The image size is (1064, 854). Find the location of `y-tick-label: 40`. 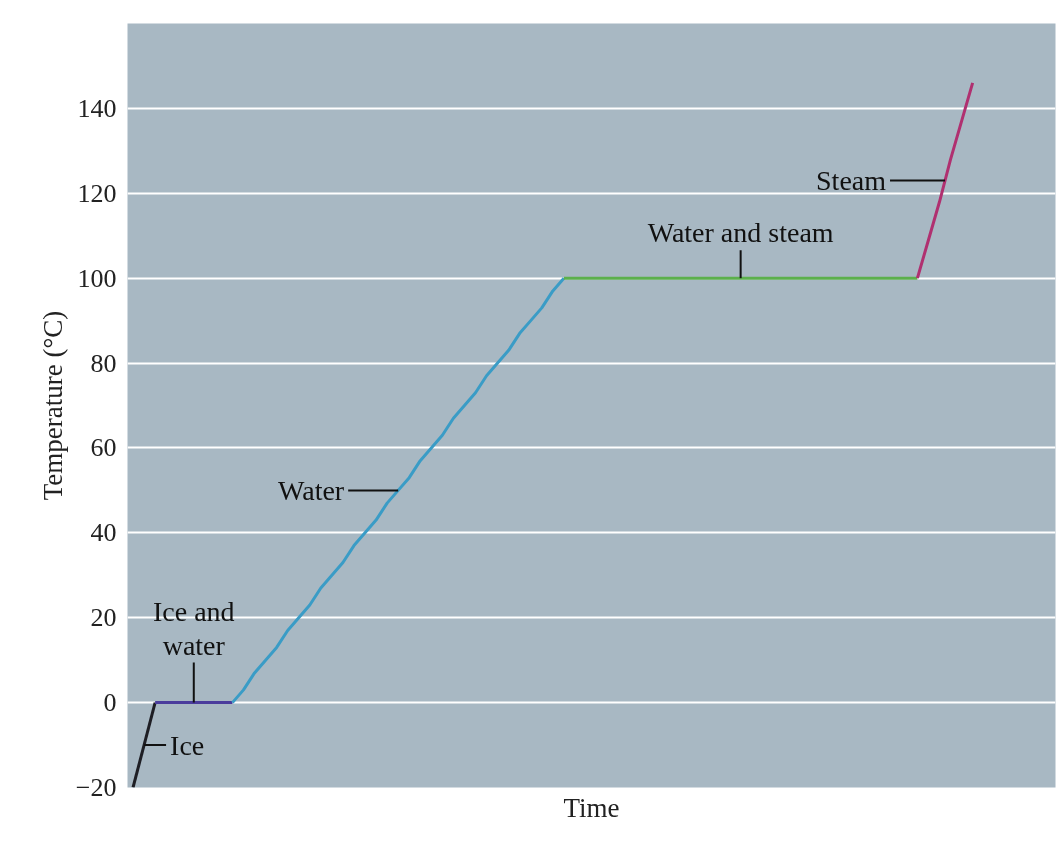

y-tick-label: 40 is located at coordinates (103, 533).